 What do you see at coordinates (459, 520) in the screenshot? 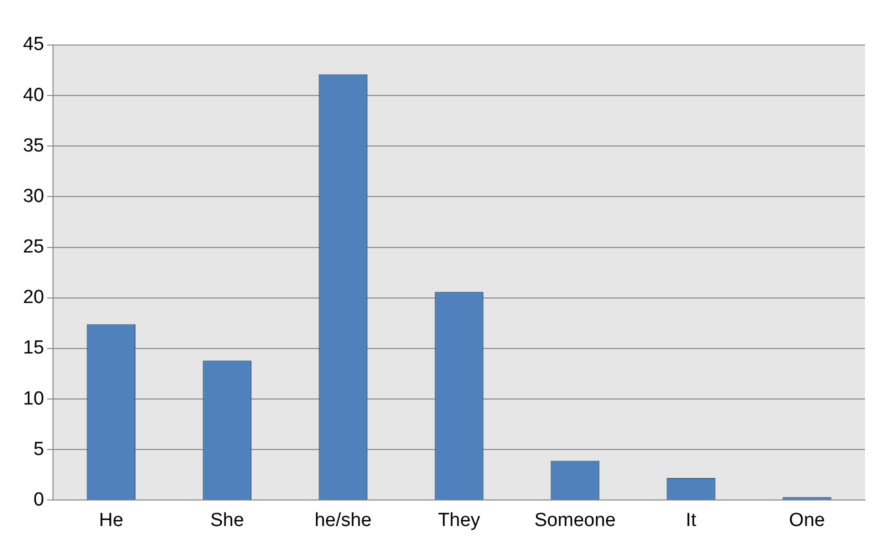
I see `x-tick-label: They` at bounding box center [459, 520].